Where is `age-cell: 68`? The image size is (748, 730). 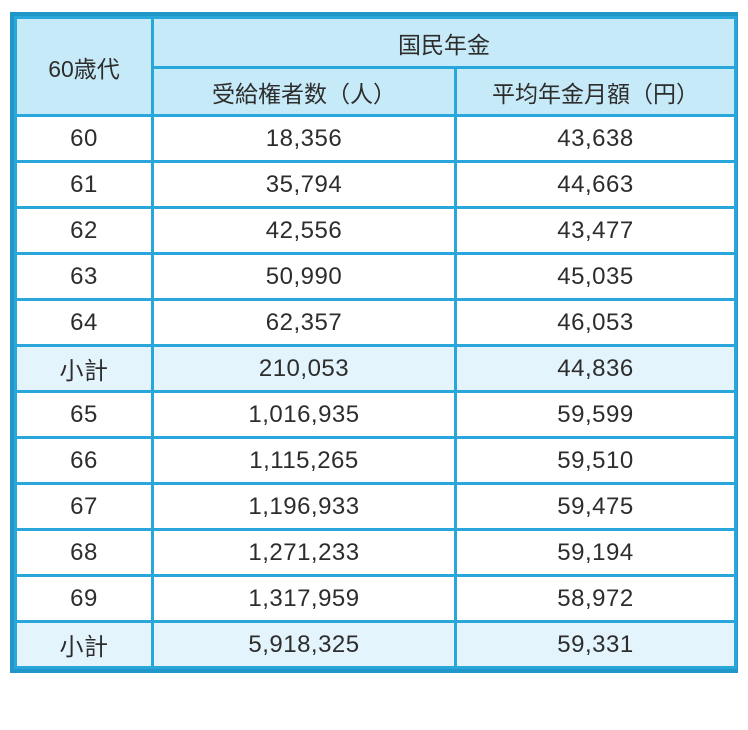
age-cell: 68 is located at coordinates (84, 552).